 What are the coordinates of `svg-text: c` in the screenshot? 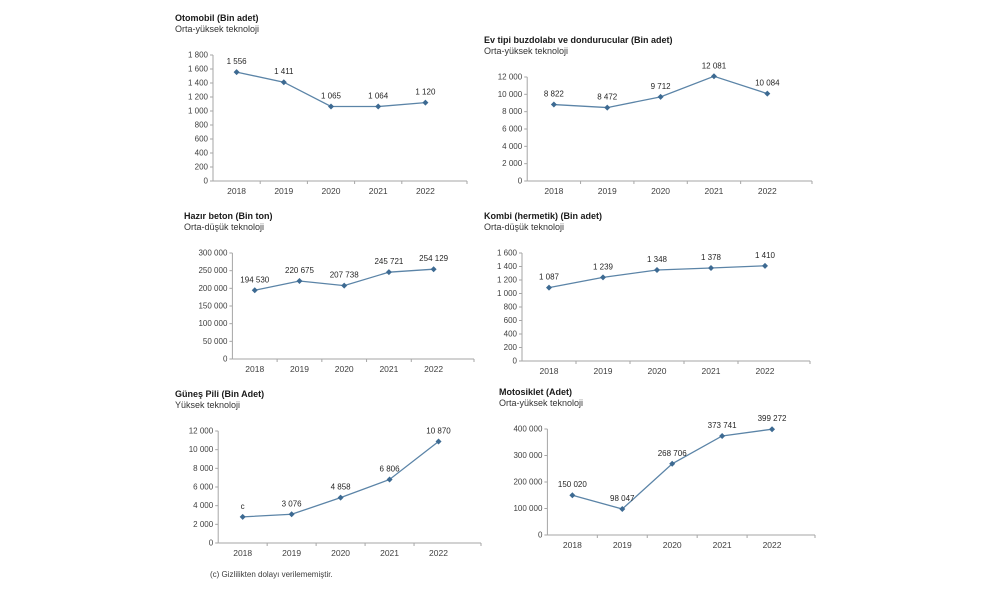 It's located at (243, 506).